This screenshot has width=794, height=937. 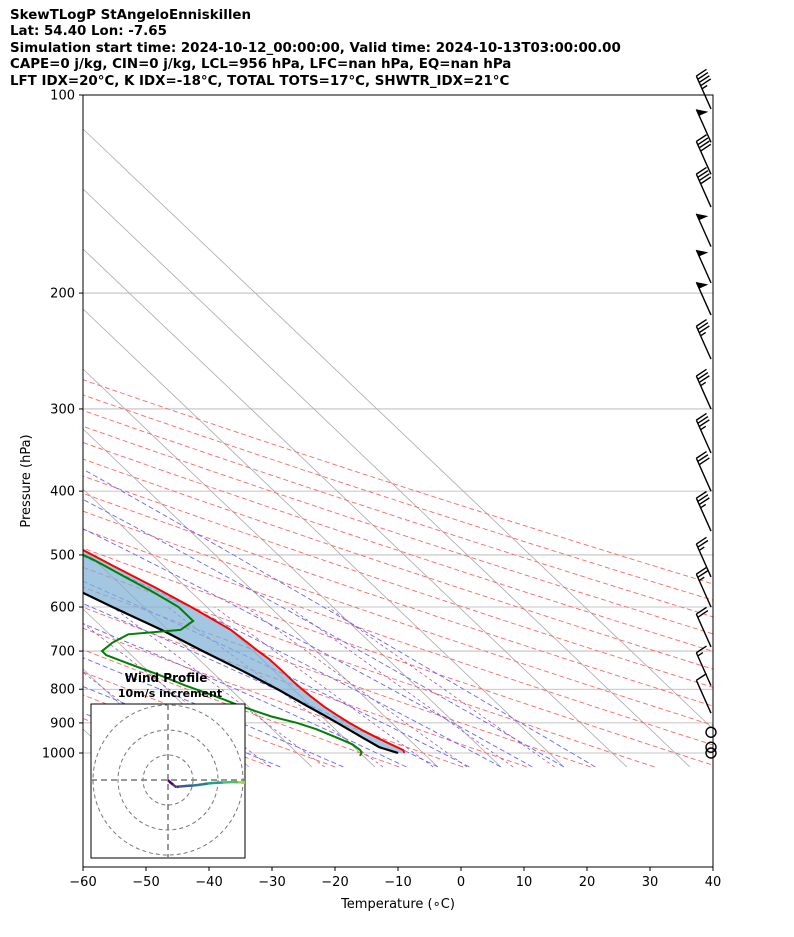 I want to click on x-tick-label: 10, so click(x=524, y=882).